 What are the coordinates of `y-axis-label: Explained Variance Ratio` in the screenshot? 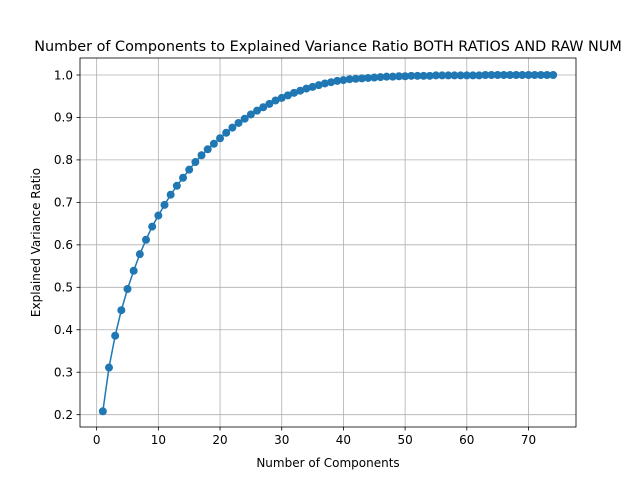 It's located at (36, 242).